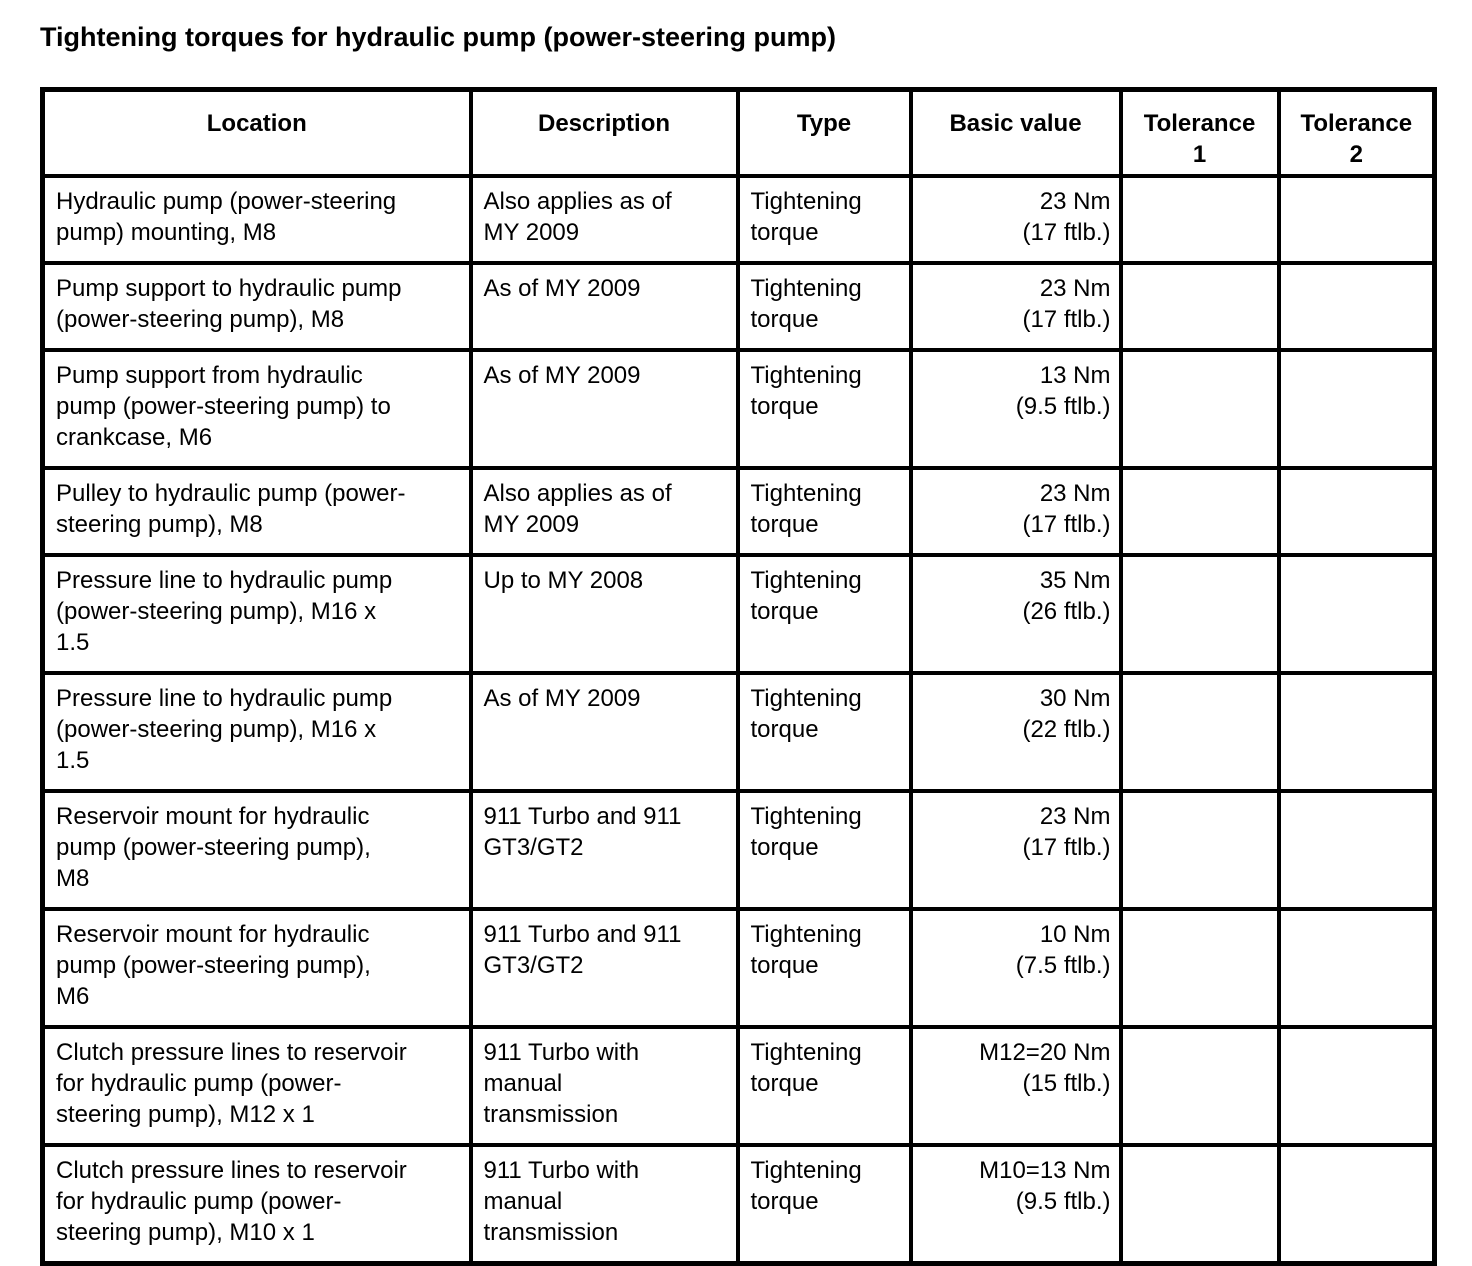 This screenshot has width=1472, height=1266. Describe the element at coordinates (1015, 132) in the screenshot. I see `column-header-basic-value: Basic value` at that location.